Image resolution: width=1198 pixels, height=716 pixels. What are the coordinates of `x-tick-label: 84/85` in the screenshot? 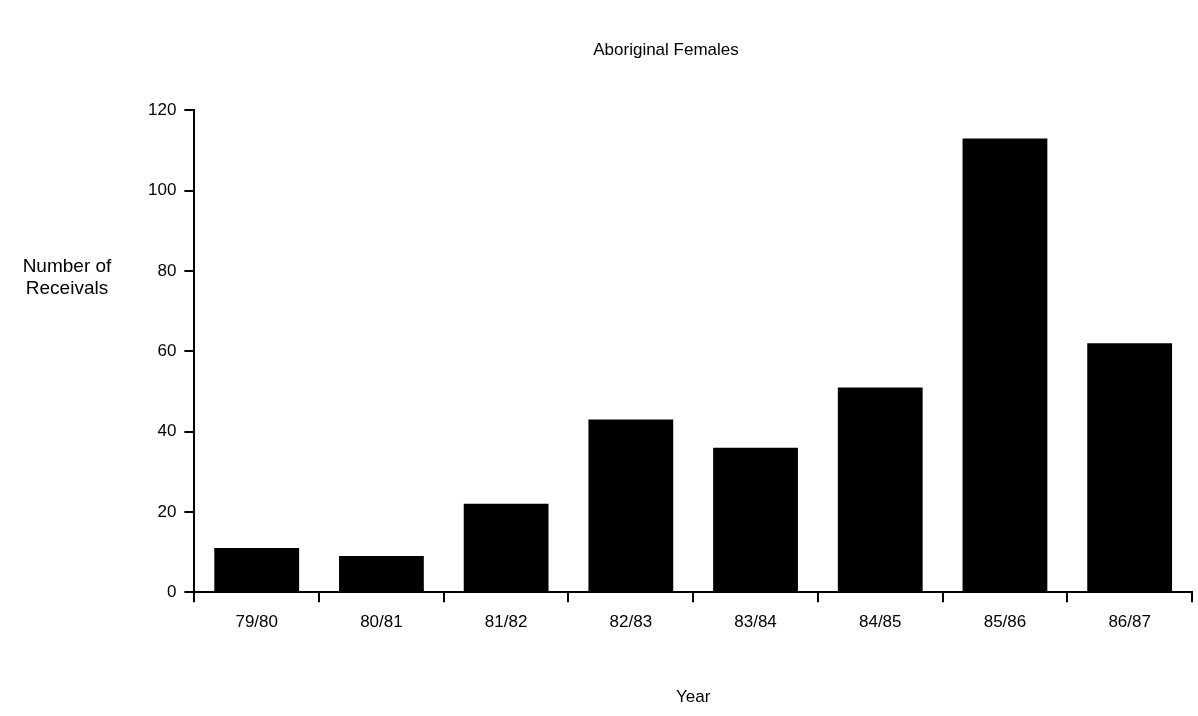 It's located at (880, 622).